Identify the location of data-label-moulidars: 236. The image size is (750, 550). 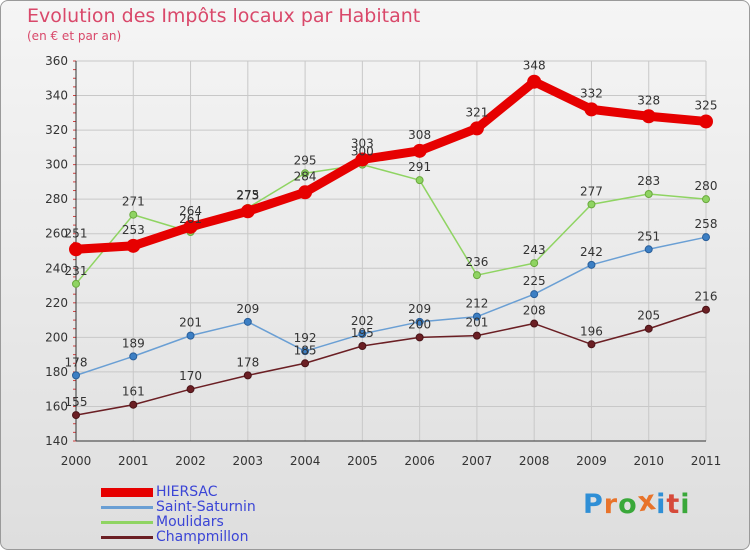
(476, 262).